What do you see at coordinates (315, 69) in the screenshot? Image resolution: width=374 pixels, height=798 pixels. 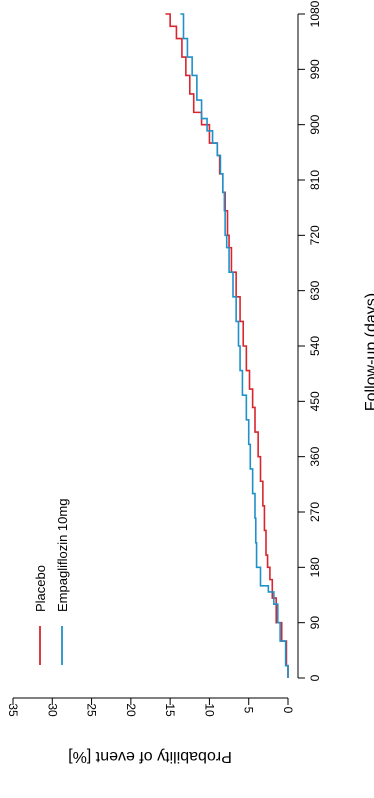 I see `x-tick-label: 990` at bounding box center [315, 69].